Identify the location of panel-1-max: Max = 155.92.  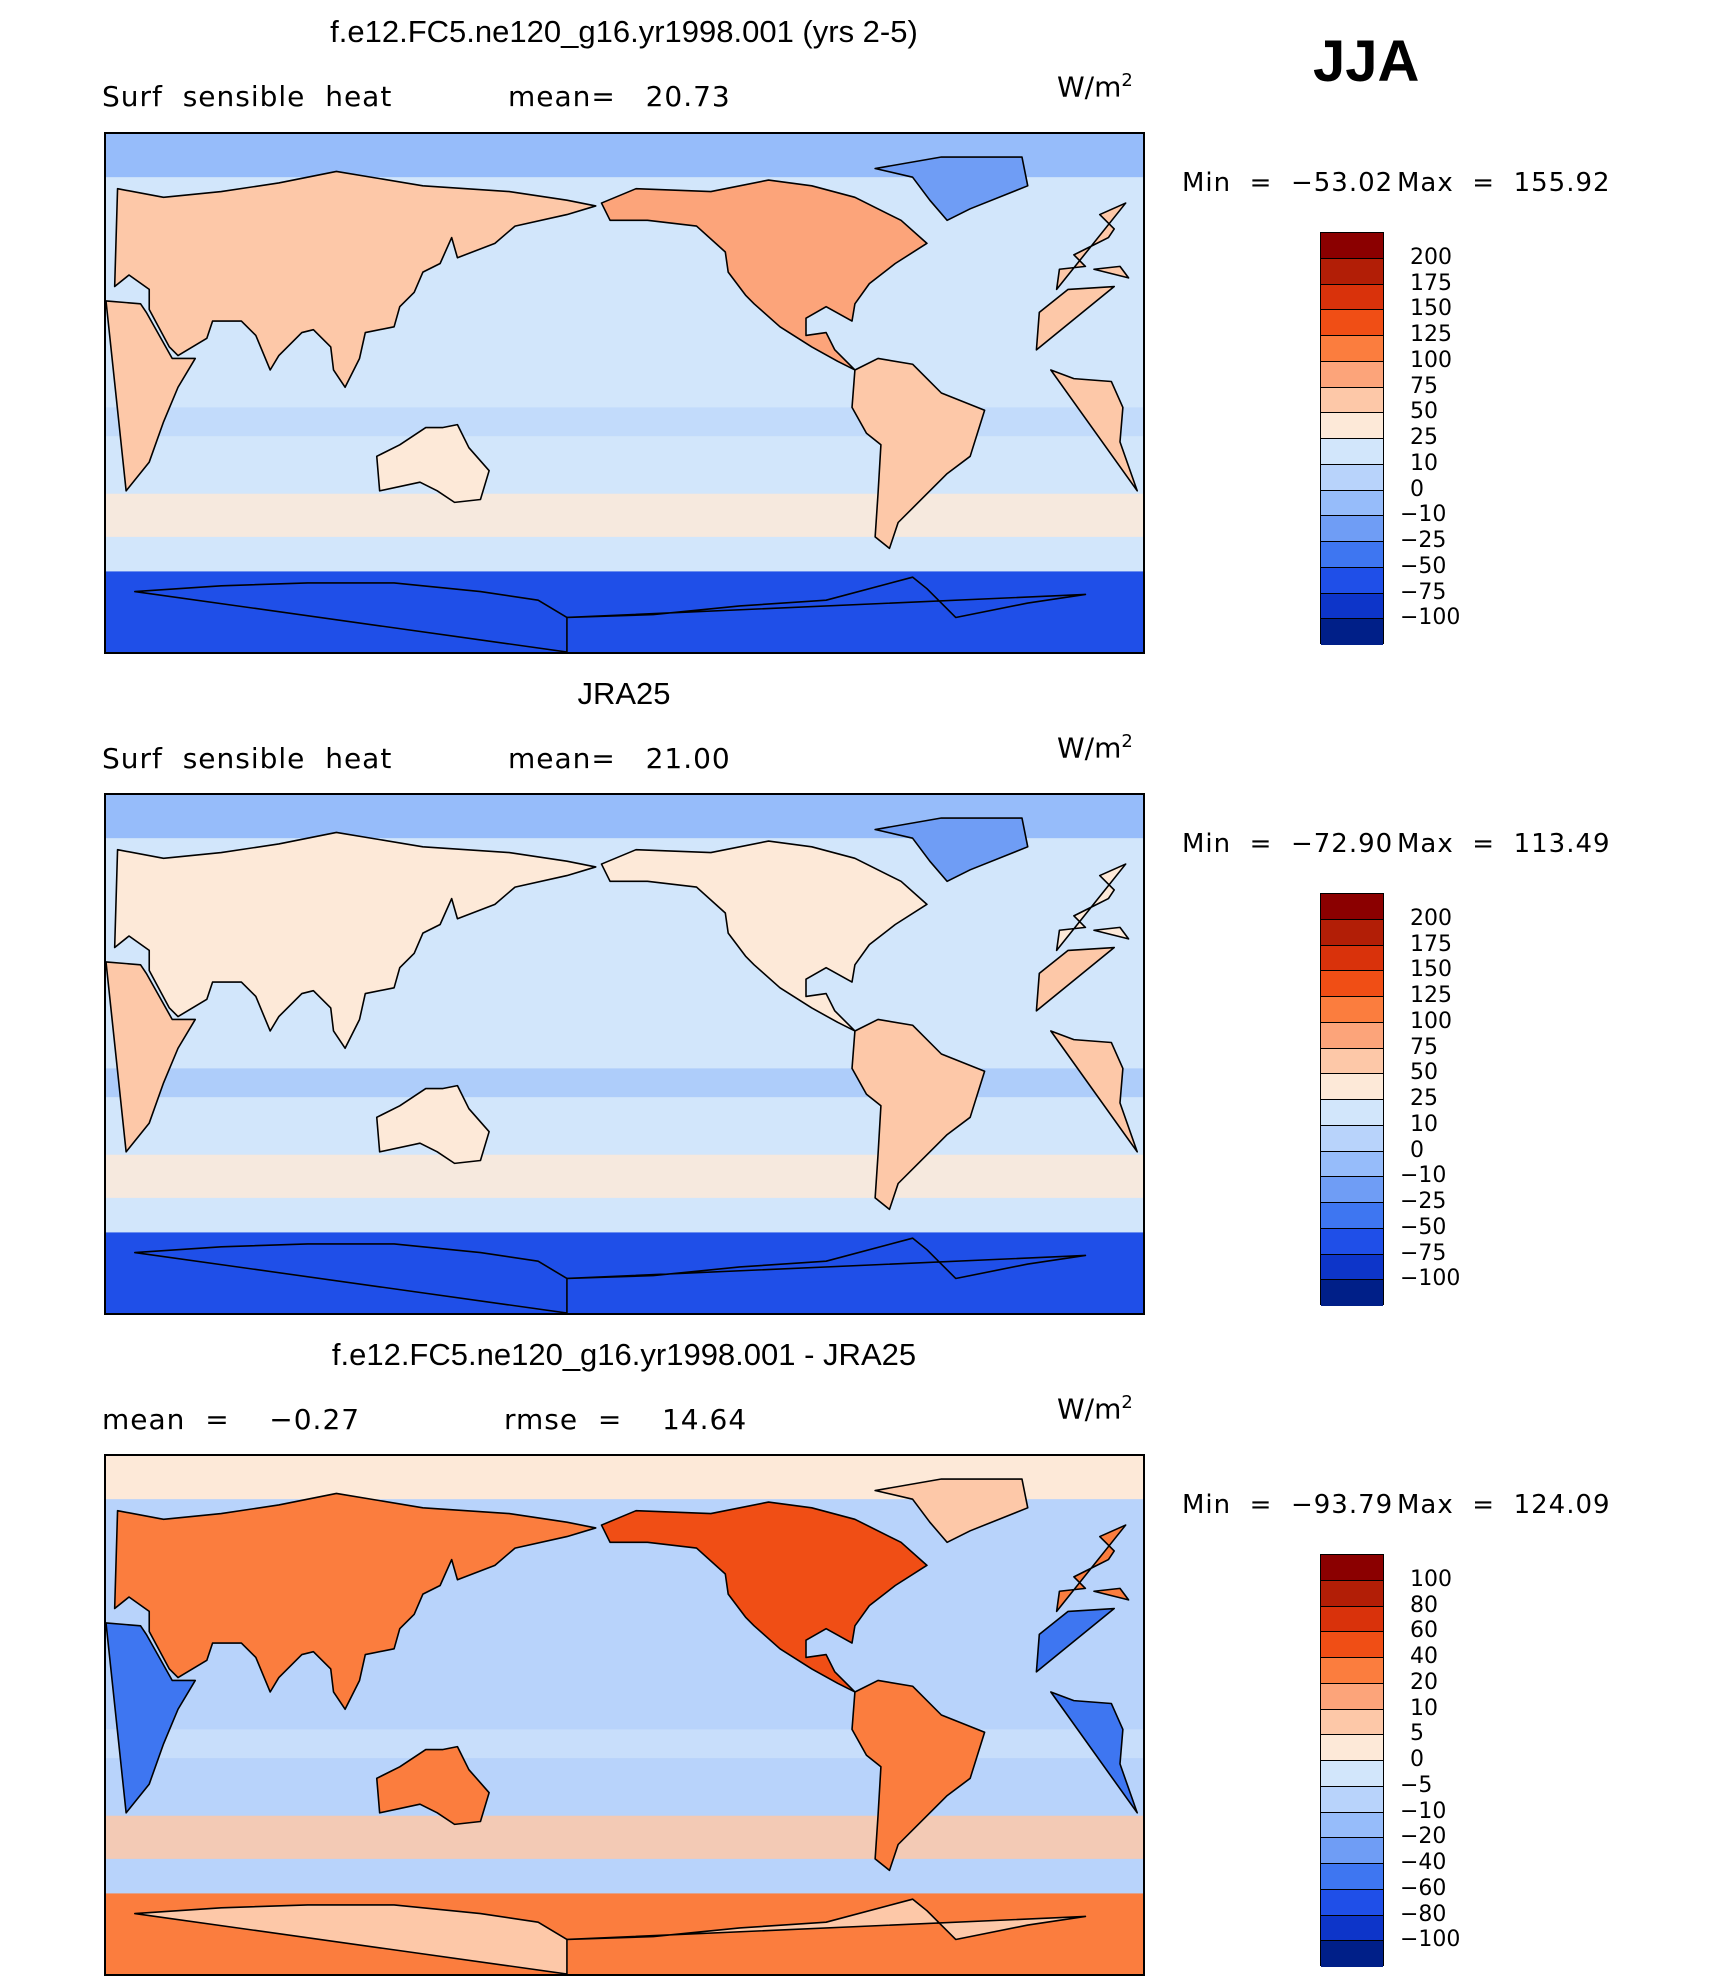
(1504, 183).